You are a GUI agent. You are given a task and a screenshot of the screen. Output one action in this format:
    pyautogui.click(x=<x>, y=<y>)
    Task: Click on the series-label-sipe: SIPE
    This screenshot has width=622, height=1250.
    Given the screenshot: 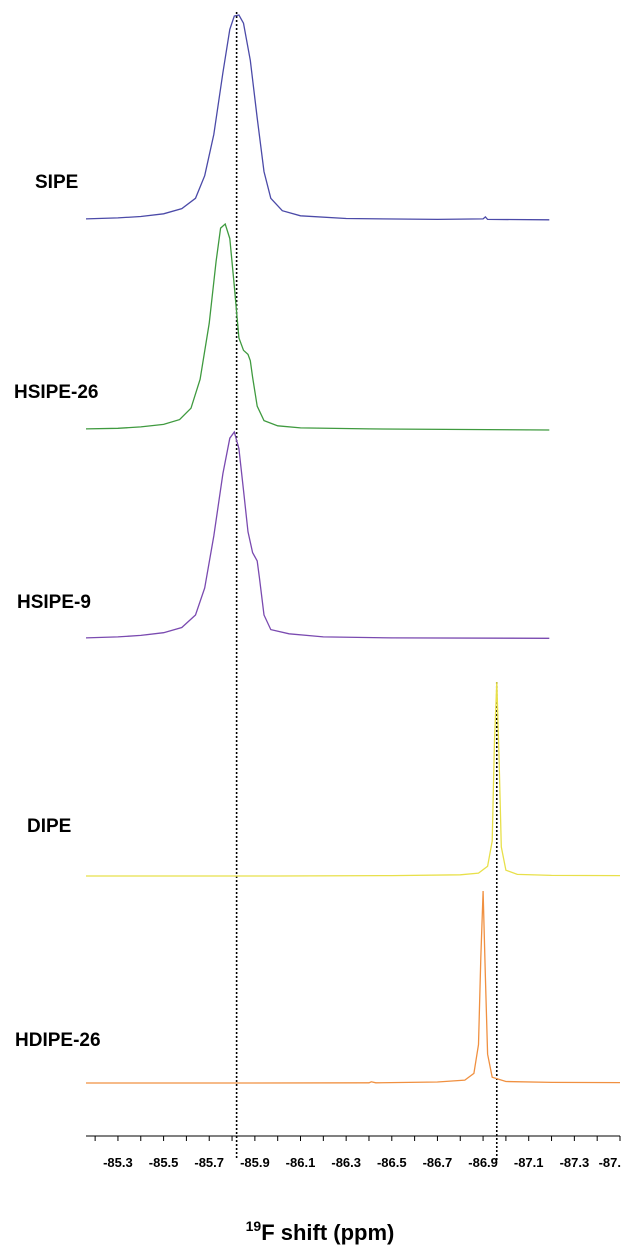 What is the action you would take?
    pyautogui.click(x=56, y=182)
    